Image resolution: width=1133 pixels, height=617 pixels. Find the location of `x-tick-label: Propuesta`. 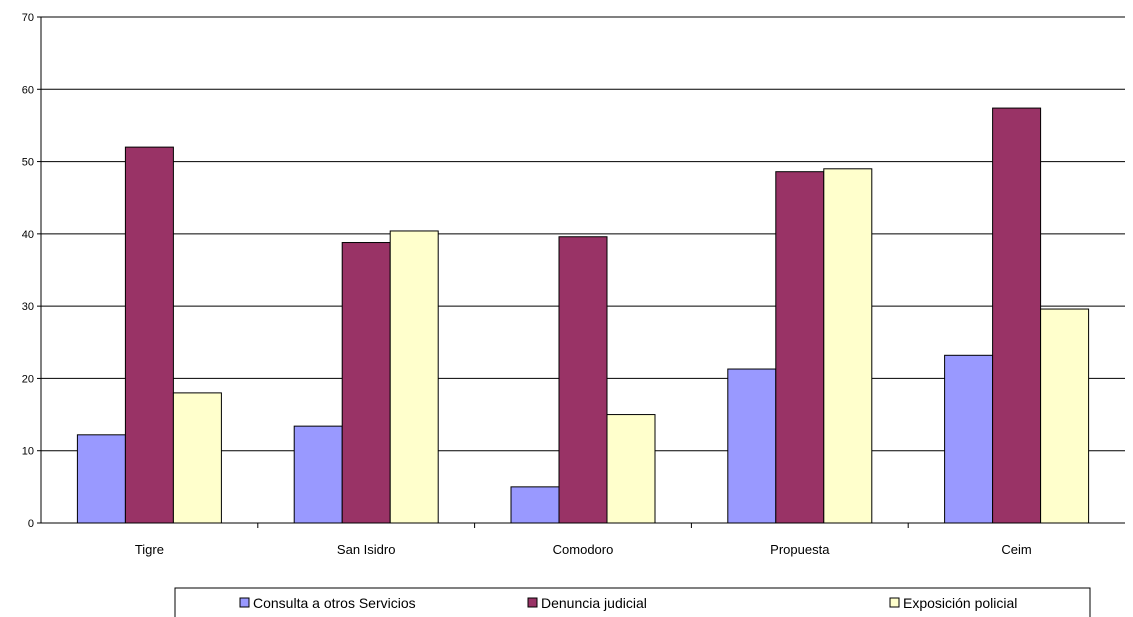

x-tick-label: Propuesta is located at coordinates (800, 549).